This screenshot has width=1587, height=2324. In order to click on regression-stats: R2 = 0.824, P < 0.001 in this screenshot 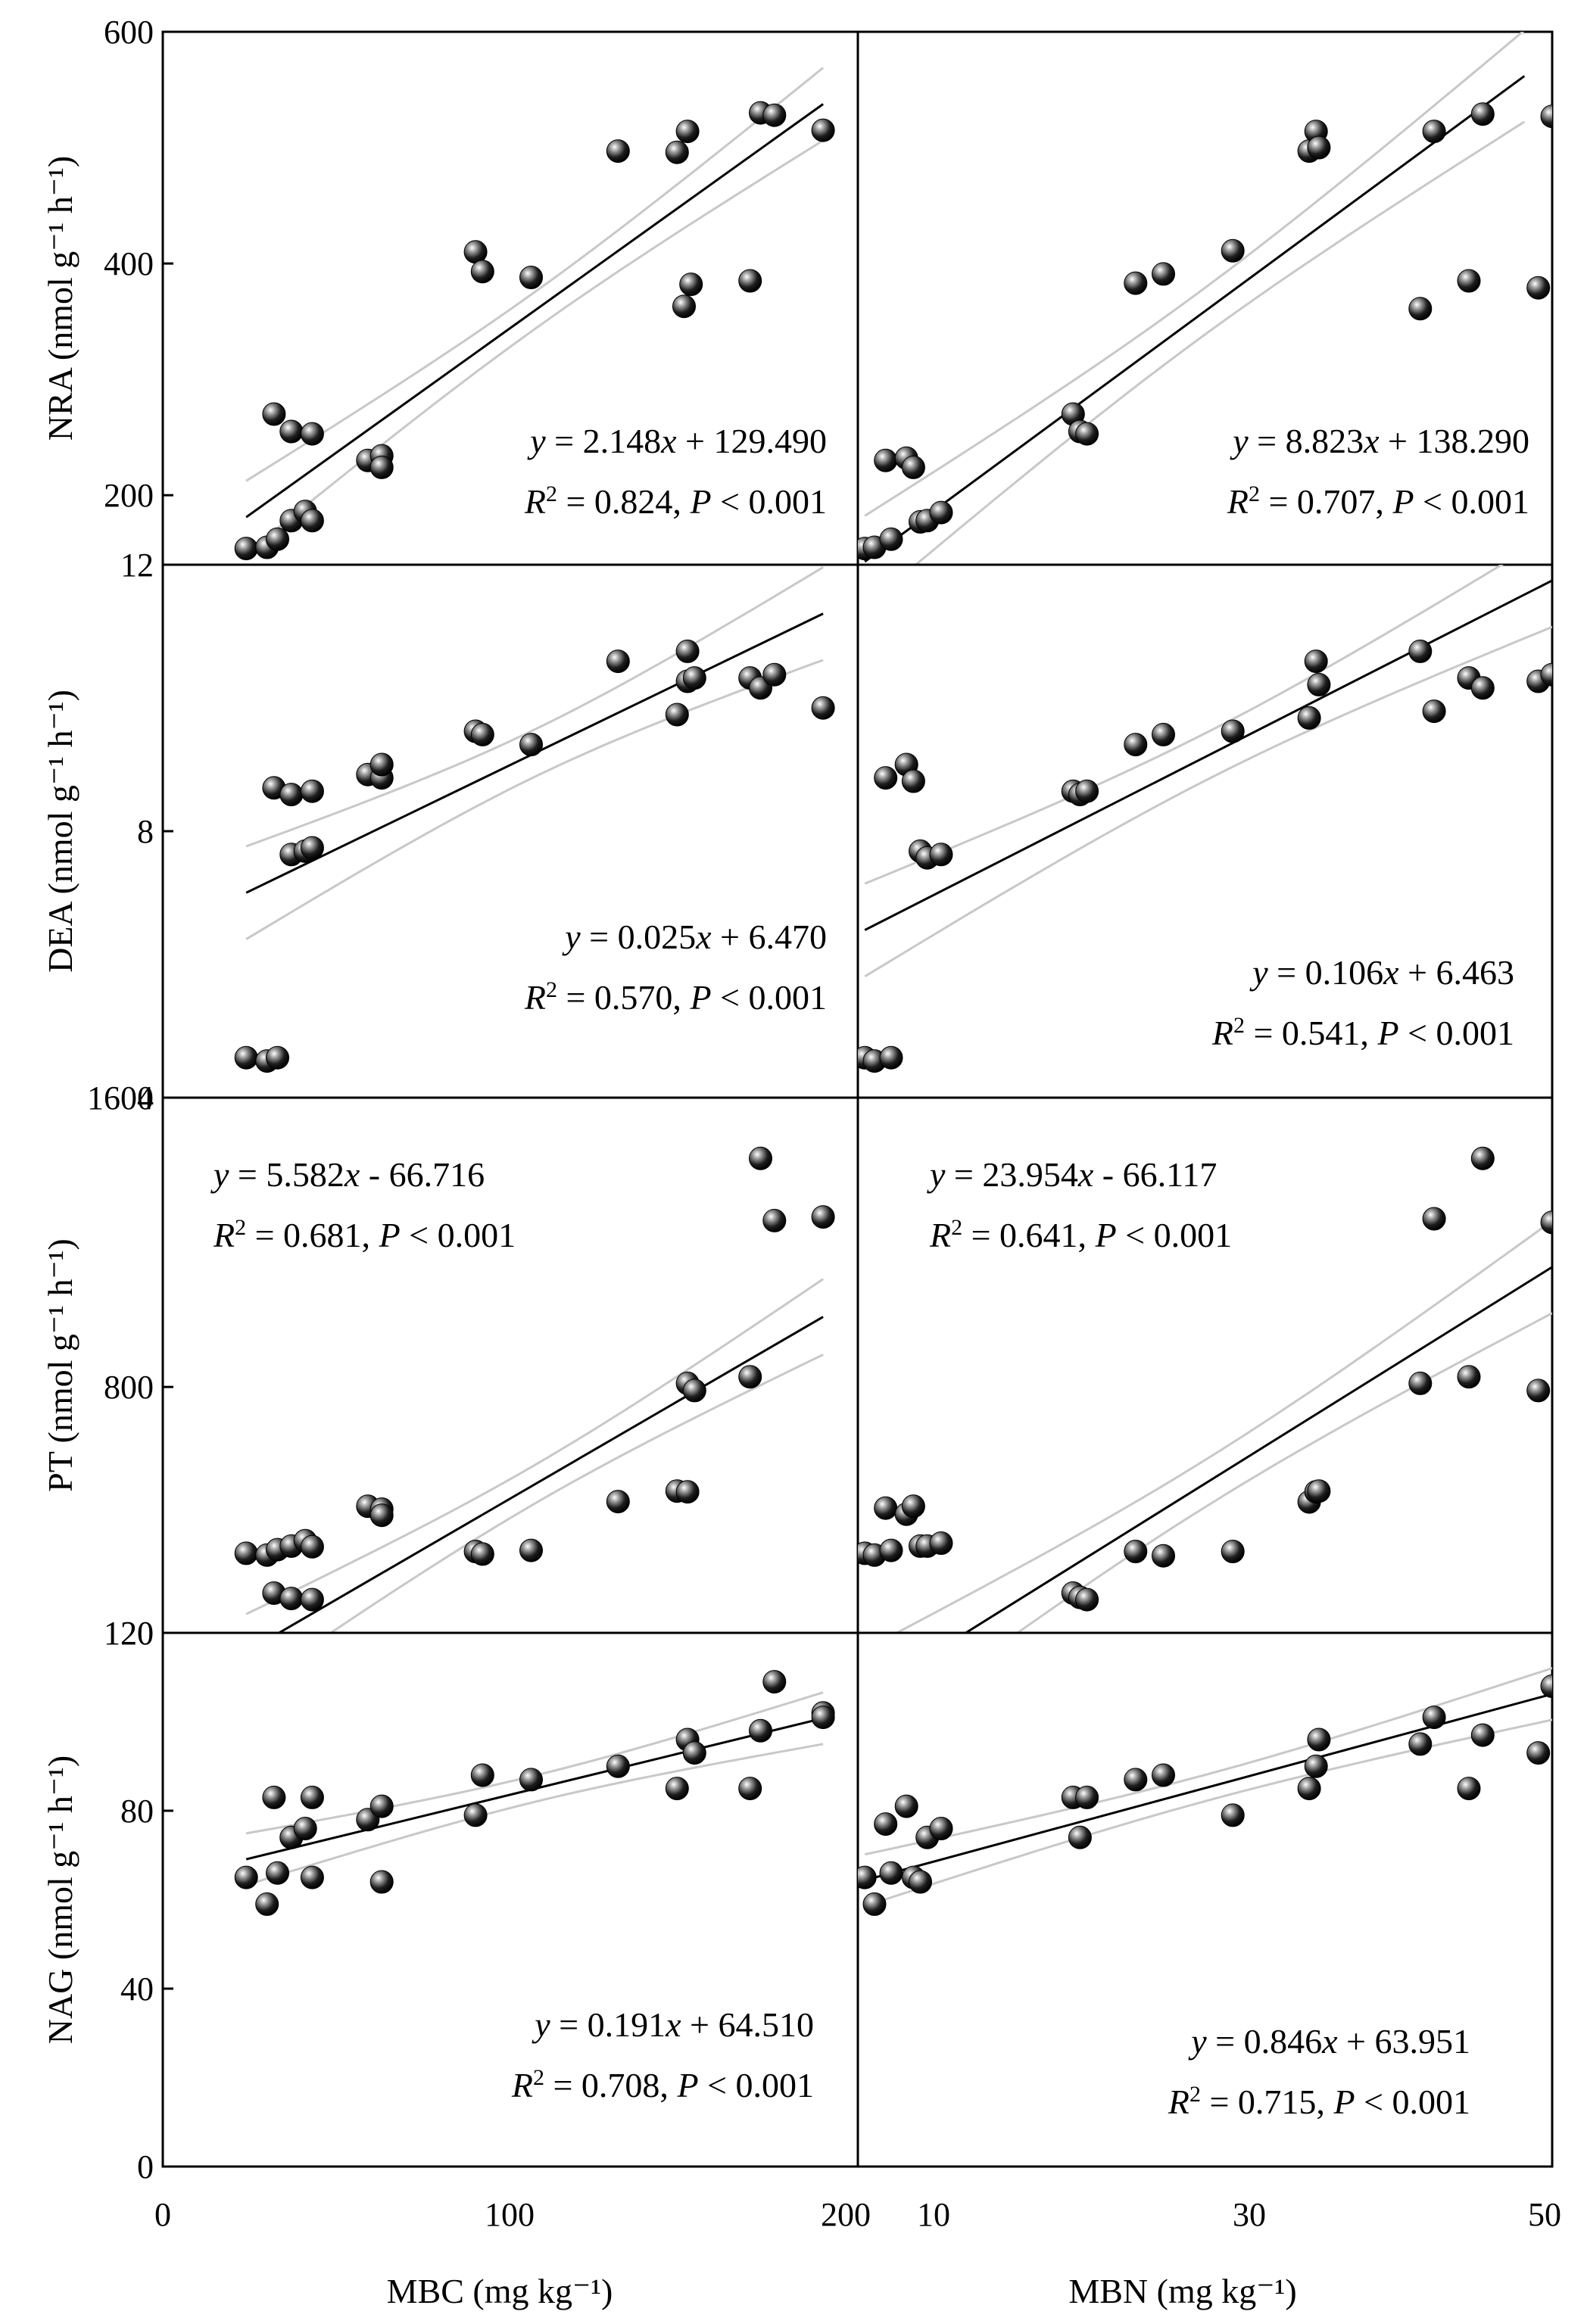, I will do `click(675, 501)`.